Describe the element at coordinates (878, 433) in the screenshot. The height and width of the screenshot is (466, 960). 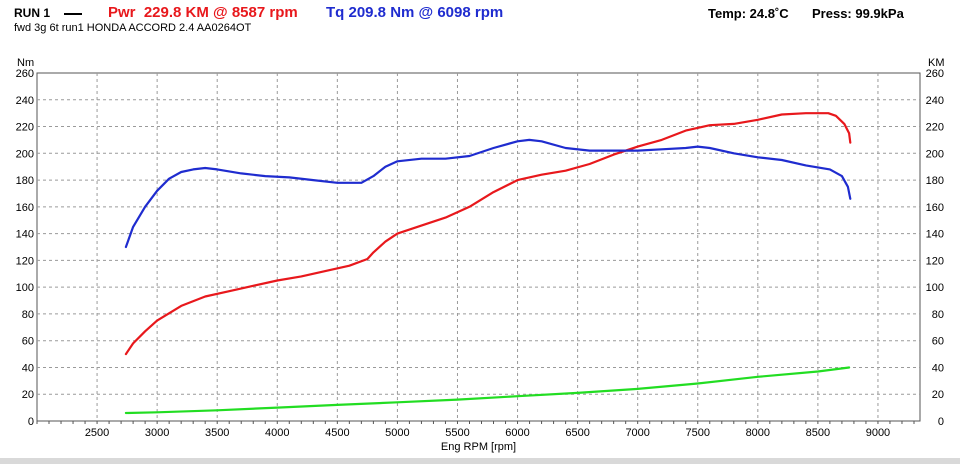
I see `x-tick-label: 9000` at that location.